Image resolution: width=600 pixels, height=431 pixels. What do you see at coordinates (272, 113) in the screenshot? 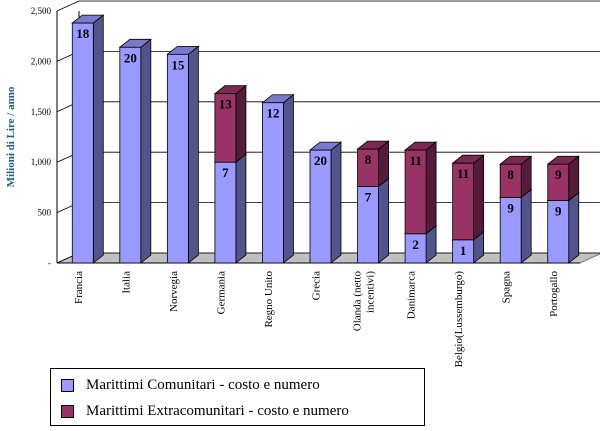
I see `data-label-comunitari: 12` at bounding box center [272, 113].